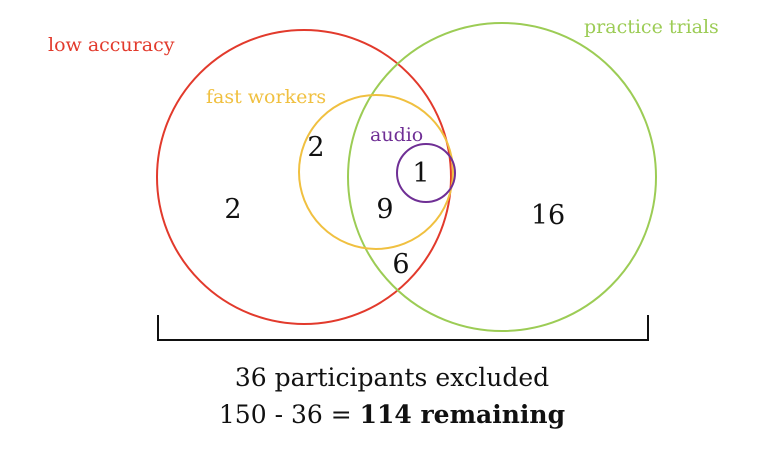 The image size is (768, 450). Describe the element at coordinates (396, 135) in the screenshot. I see `audio-label: audio` at that location.